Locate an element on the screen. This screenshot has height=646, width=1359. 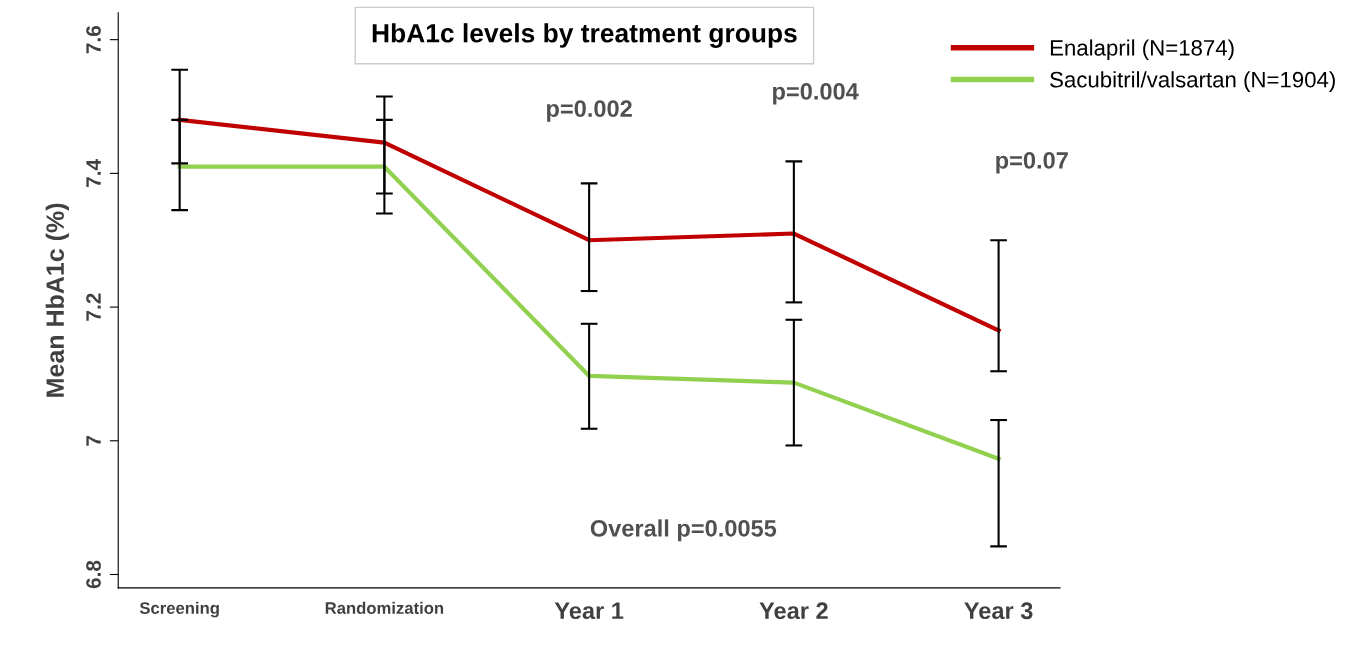
x-tick-label: Year 1 is located at coordinates (589, 611).